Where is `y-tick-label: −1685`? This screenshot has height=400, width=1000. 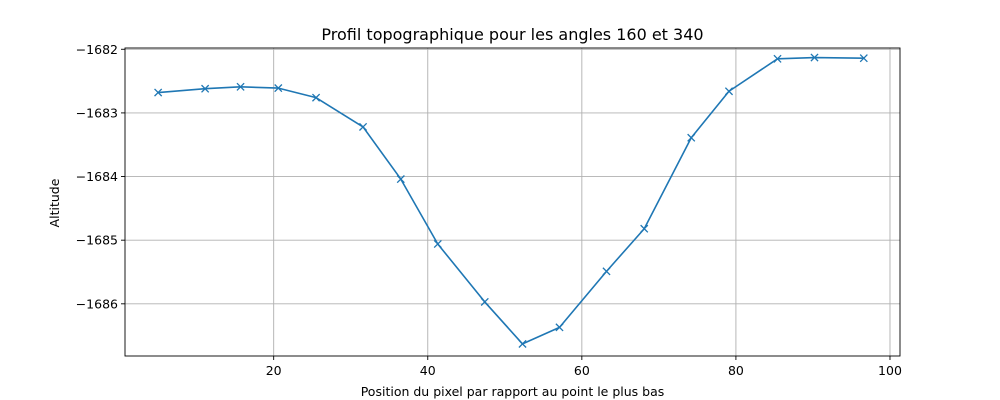
y-tick-label: −1685 is located at coordinates (97, 240).